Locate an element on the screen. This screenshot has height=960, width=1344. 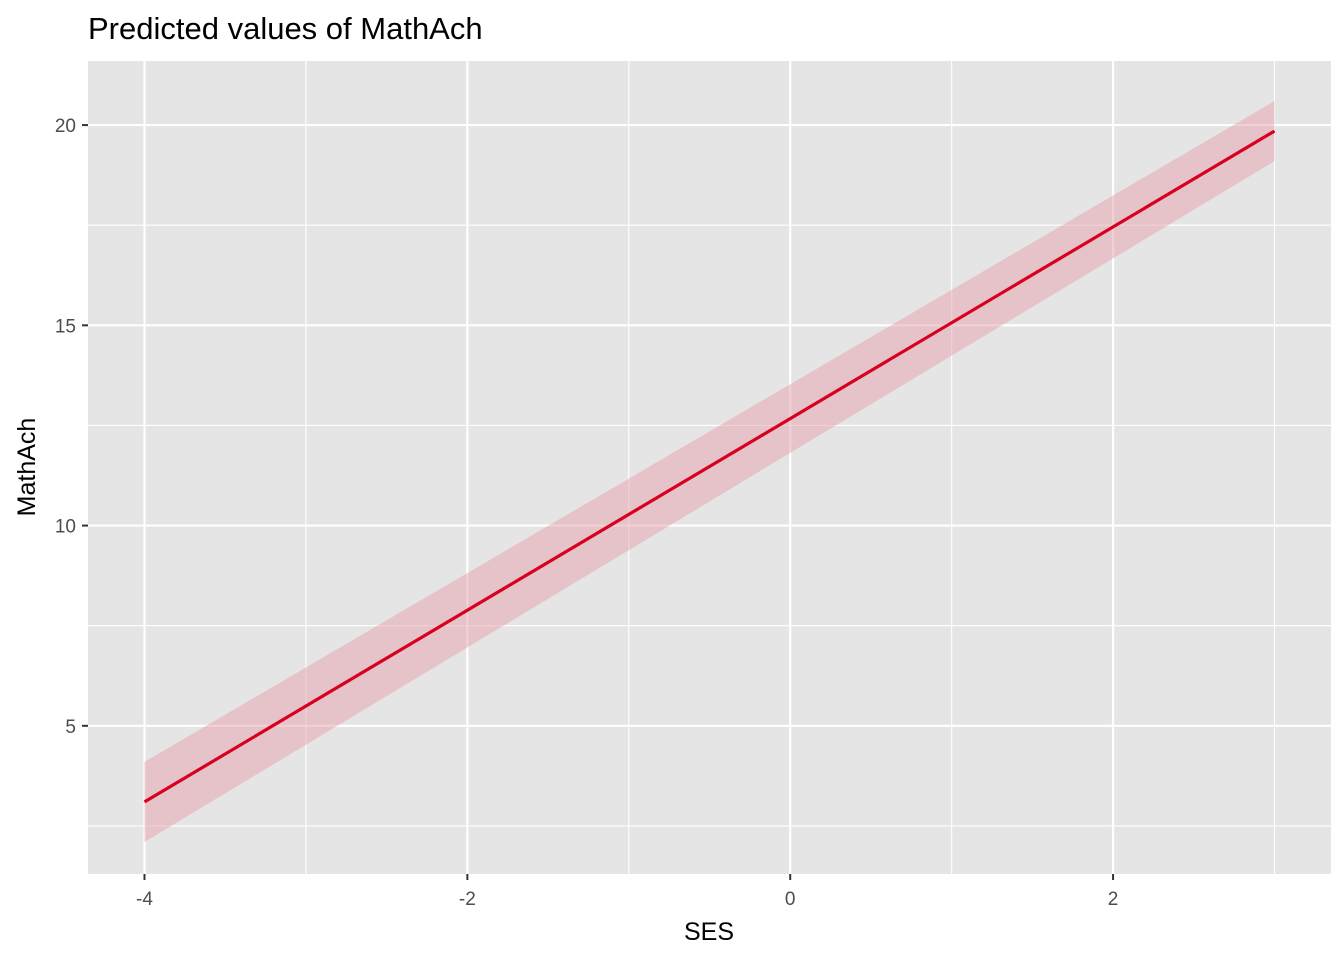
y-tick-label-2: 15 is located at coordinates (65, 326).